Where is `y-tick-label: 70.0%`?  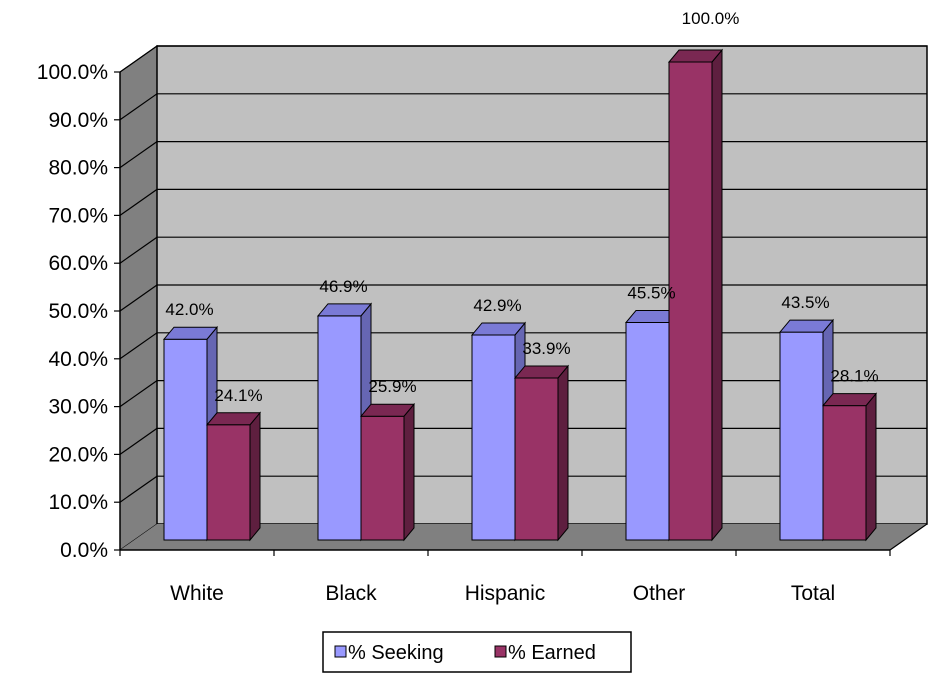
y-tick-label: 70.0% is located at coordinates (78, 215).